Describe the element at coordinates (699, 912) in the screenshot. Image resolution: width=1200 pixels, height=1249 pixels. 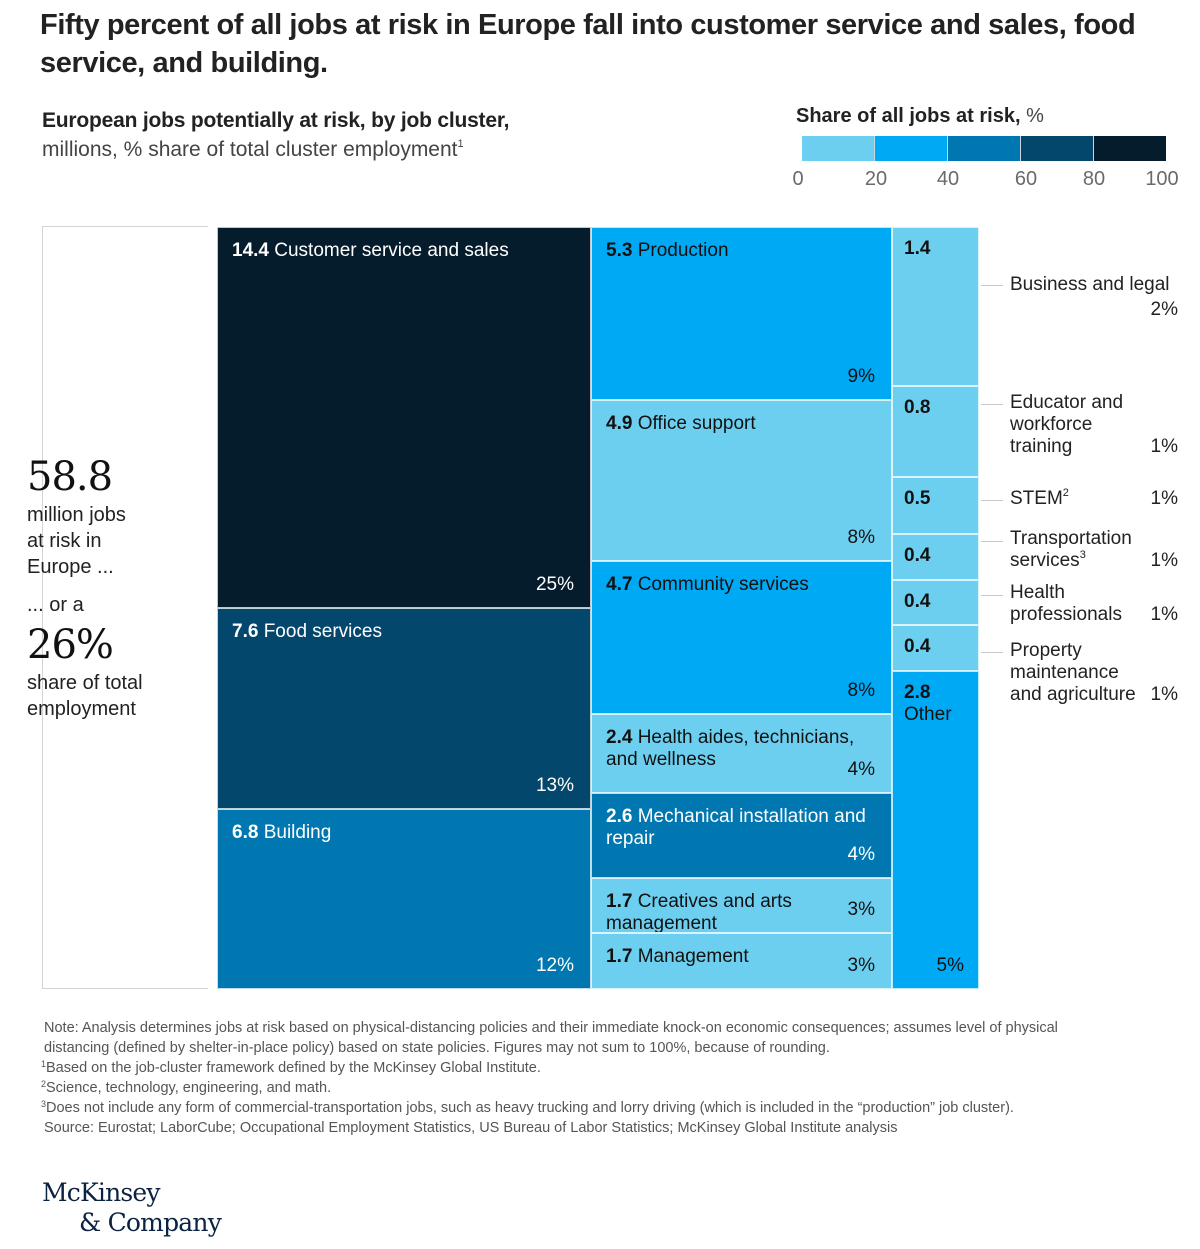
I see `cell-name: Creatives and arts management` at that location.